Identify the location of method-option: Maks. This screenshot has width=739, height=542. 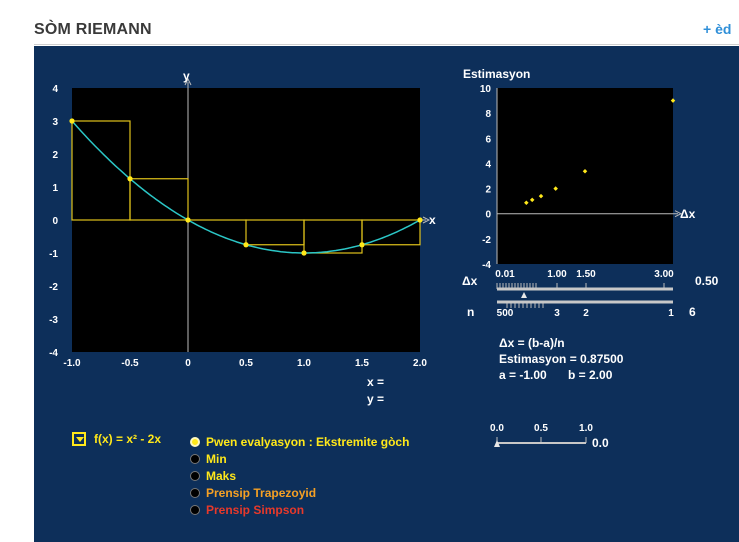
(213, 476).